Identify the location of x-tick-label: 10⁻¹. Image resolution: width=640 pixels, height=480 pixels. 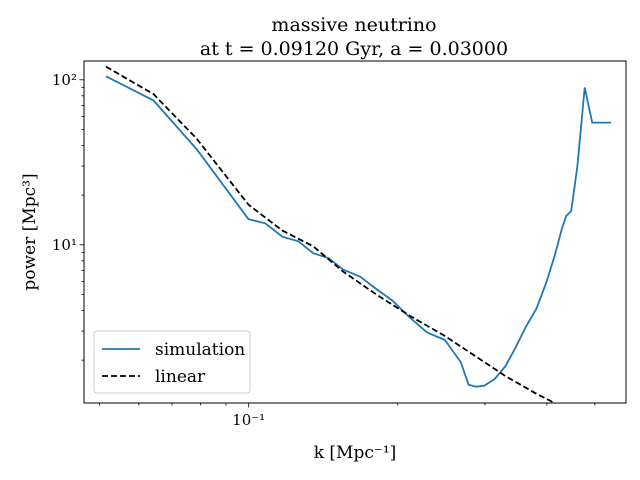
(248, 420).